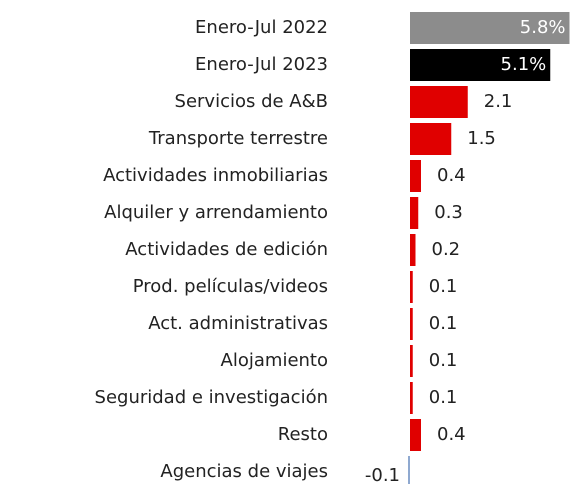 The width and height of the screenshot is (576, 484). I want to click on value-label: 2.1, so click(498, 101).